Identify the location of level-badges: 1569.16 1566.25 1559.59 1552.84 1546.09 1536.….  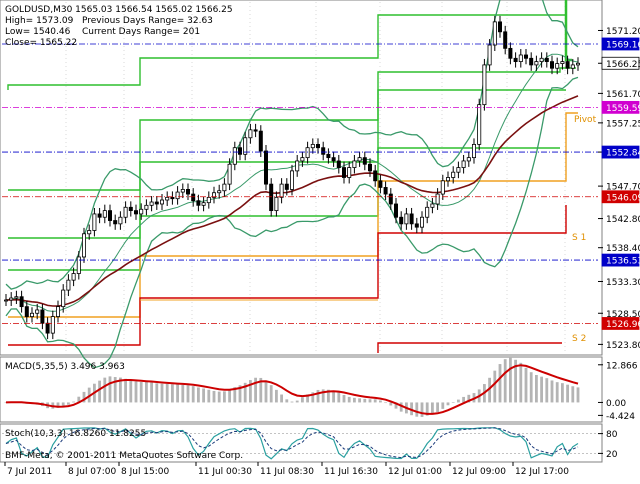
(620, 183).